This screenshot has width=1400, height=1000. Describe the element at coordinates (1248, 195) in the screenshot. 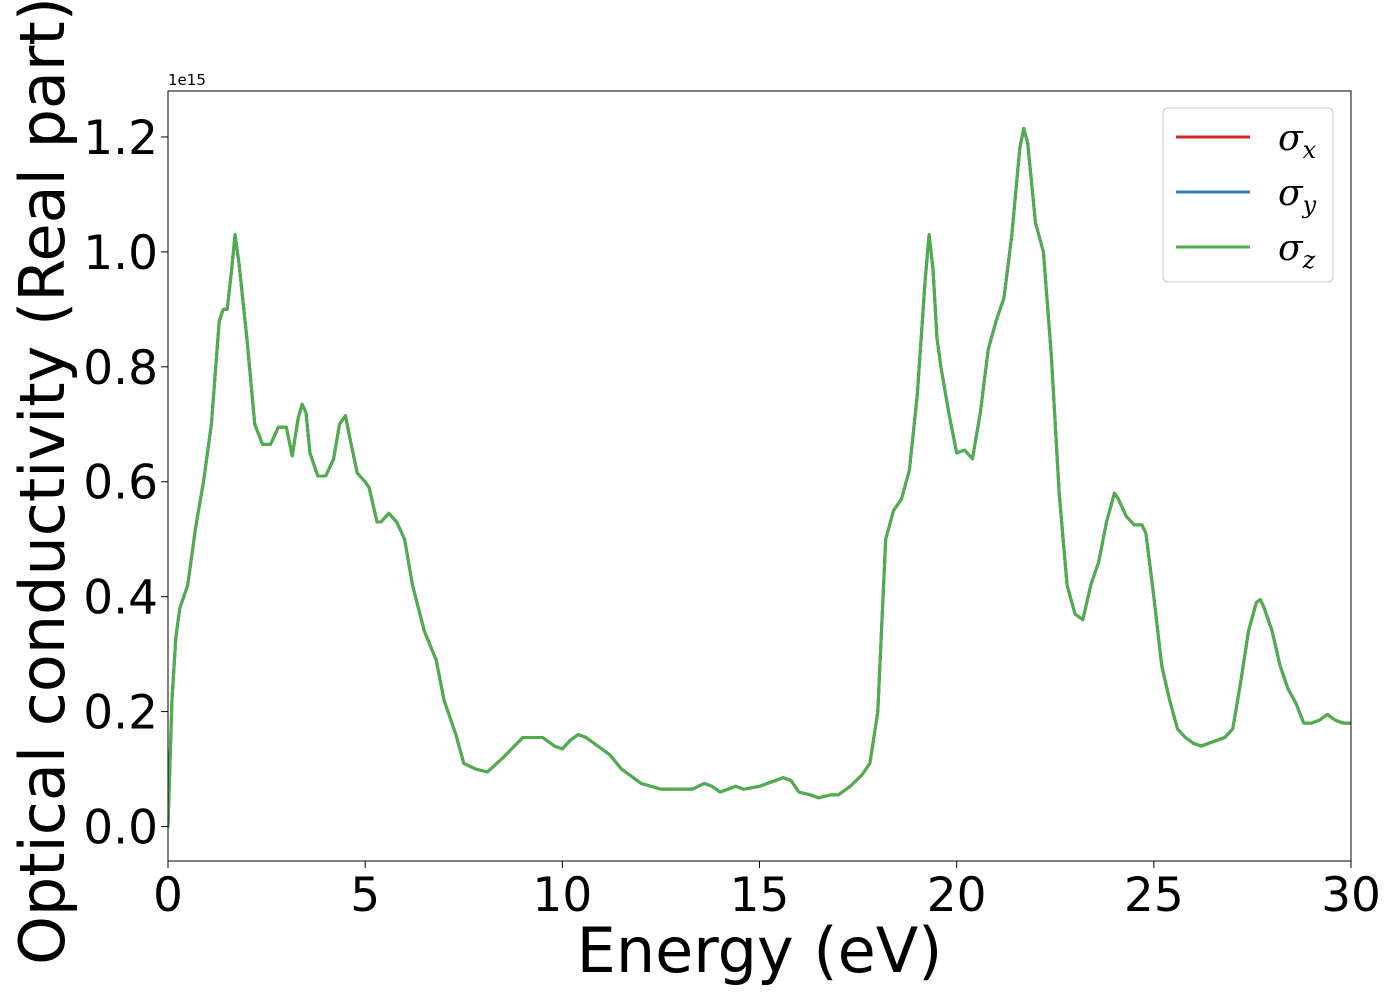

I see `legend-frame` at that location.